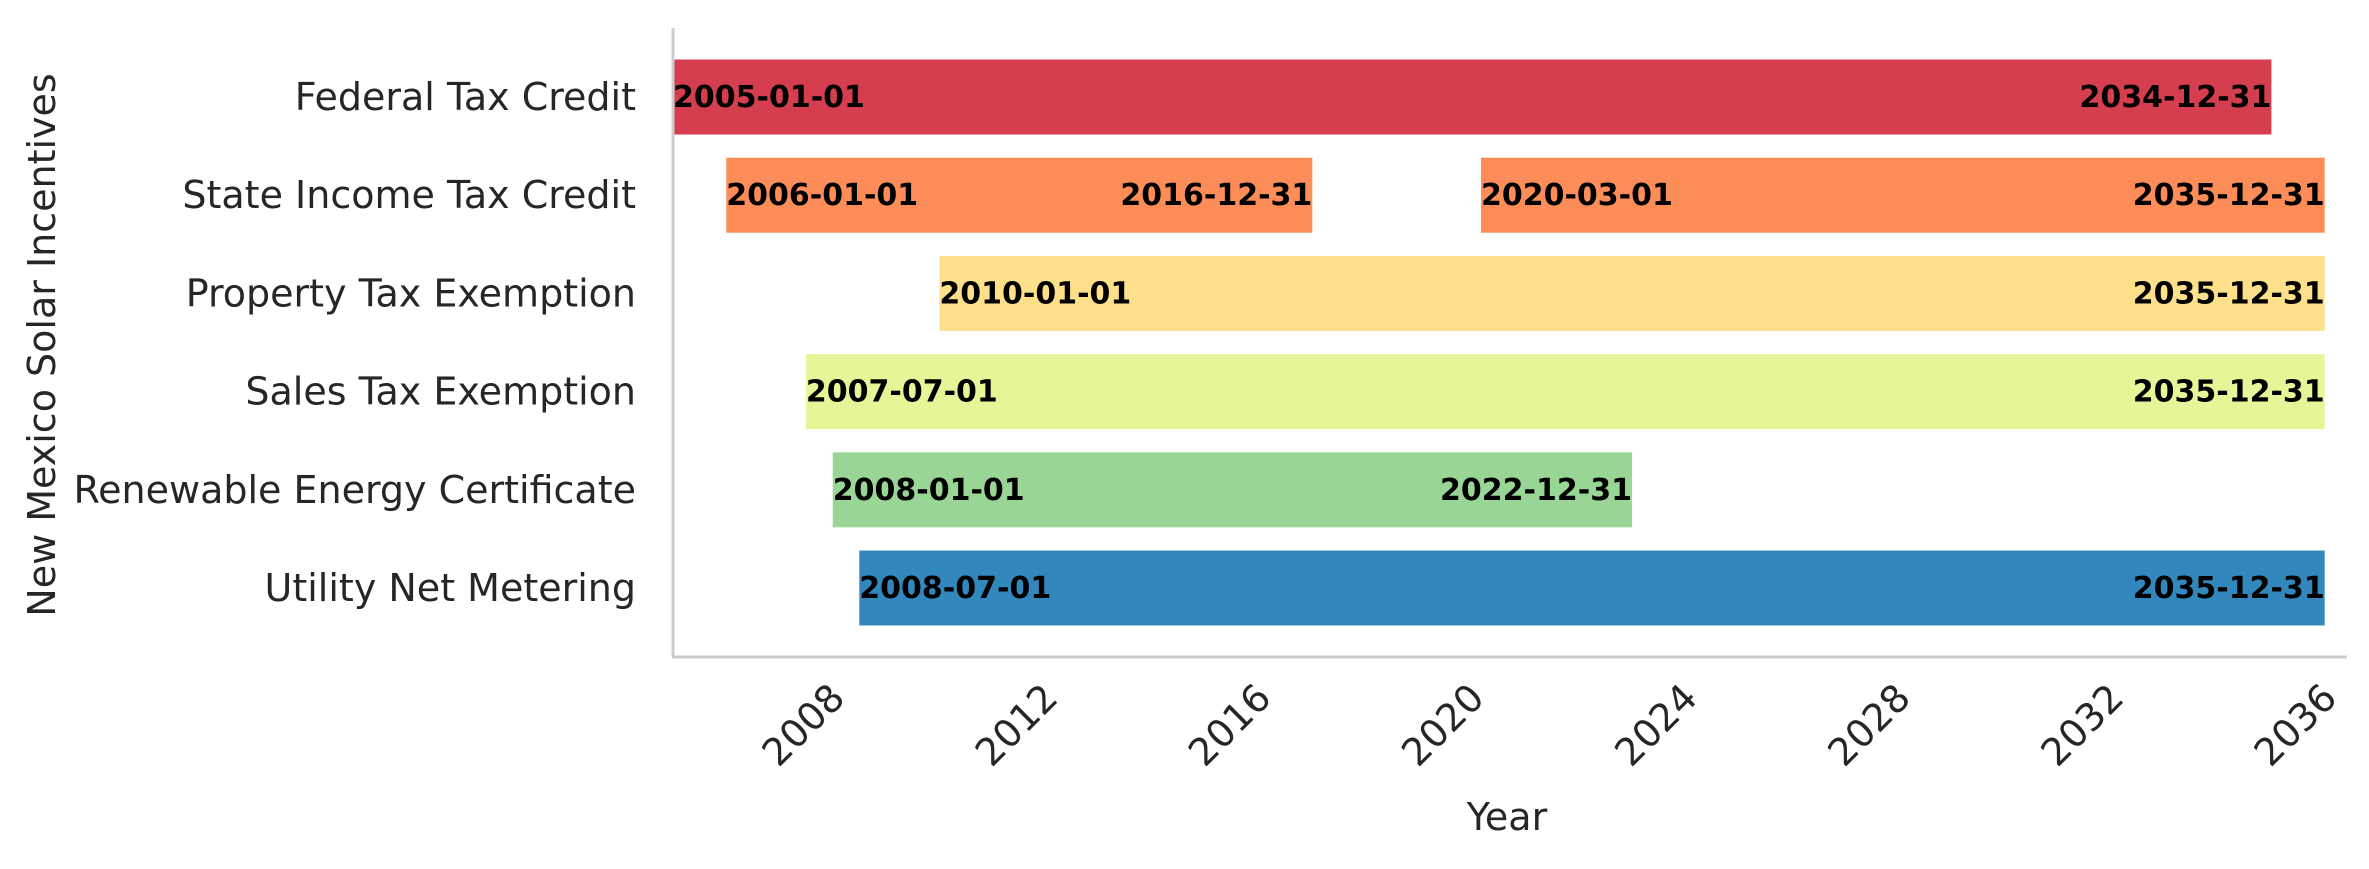 The width and height of the screenshot is (2369, 869). Describe the element at coordinates (769, 97) in the screenshot. I see `bar-start-label: 2005-01-01` at that location.